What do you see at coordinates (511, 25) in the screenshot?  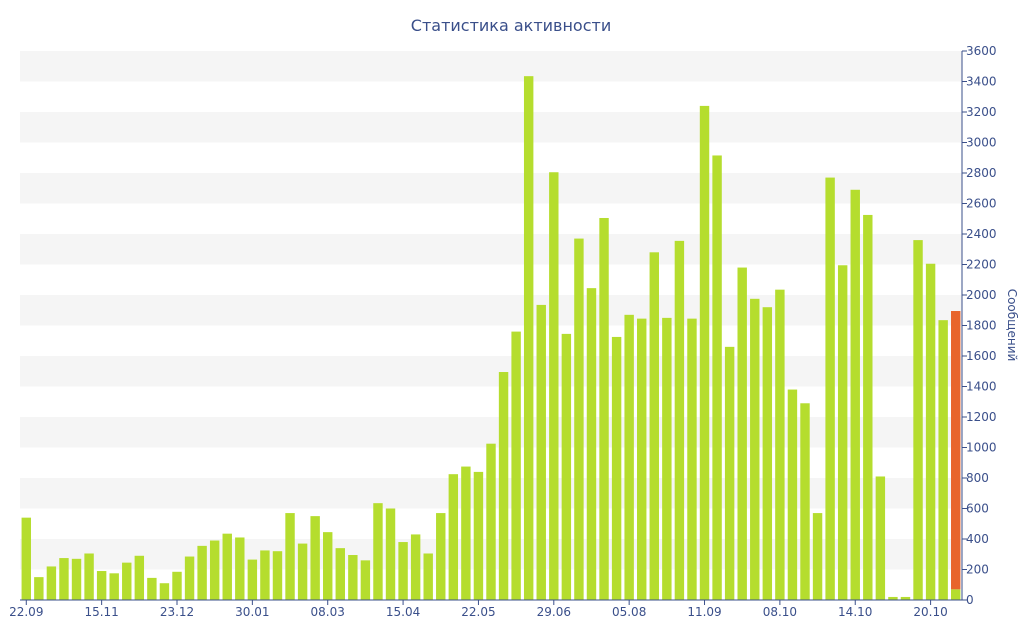 I see `chart-title: Статистика активности` at bounding box center [511, 25].